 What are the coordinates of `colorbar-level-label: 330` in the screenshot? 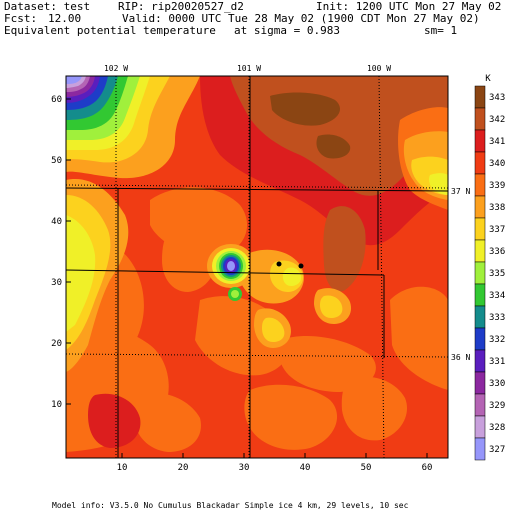 It's located at (497, 384).